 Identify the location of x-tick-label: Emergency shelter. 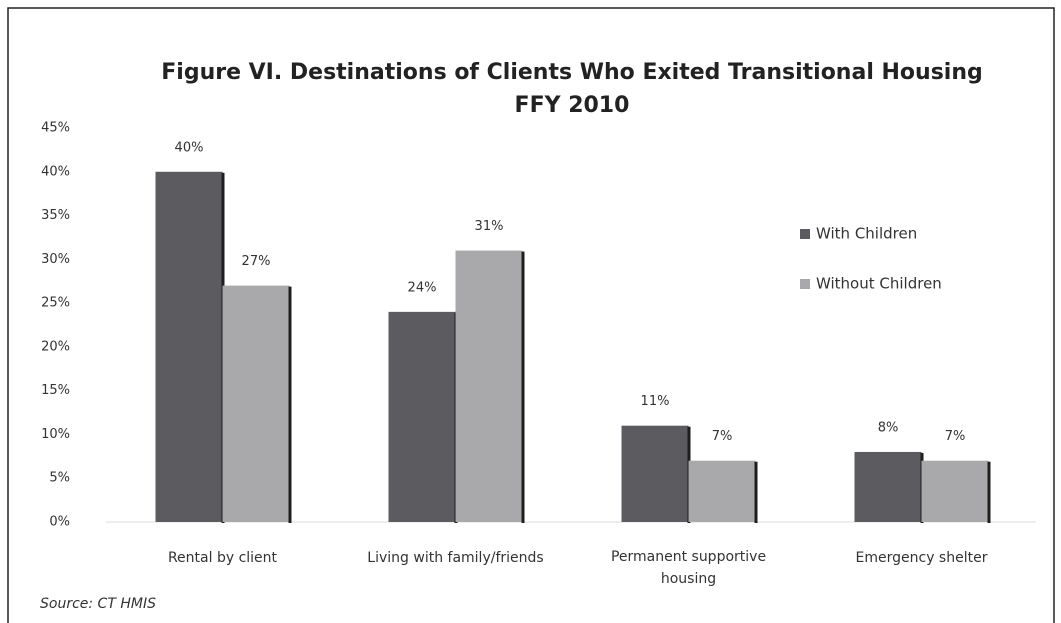
(921, 558).